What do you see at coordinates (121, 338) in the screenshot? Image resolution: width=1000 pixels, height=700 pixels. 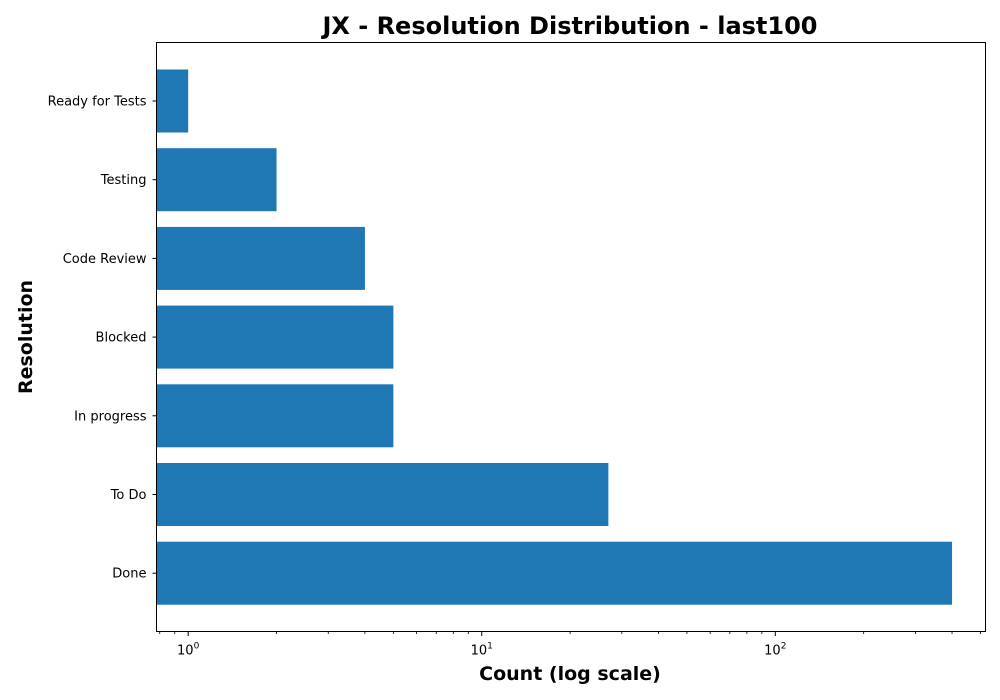 I see `y-tick-label: Blocked` at bounding box center [121, 338].